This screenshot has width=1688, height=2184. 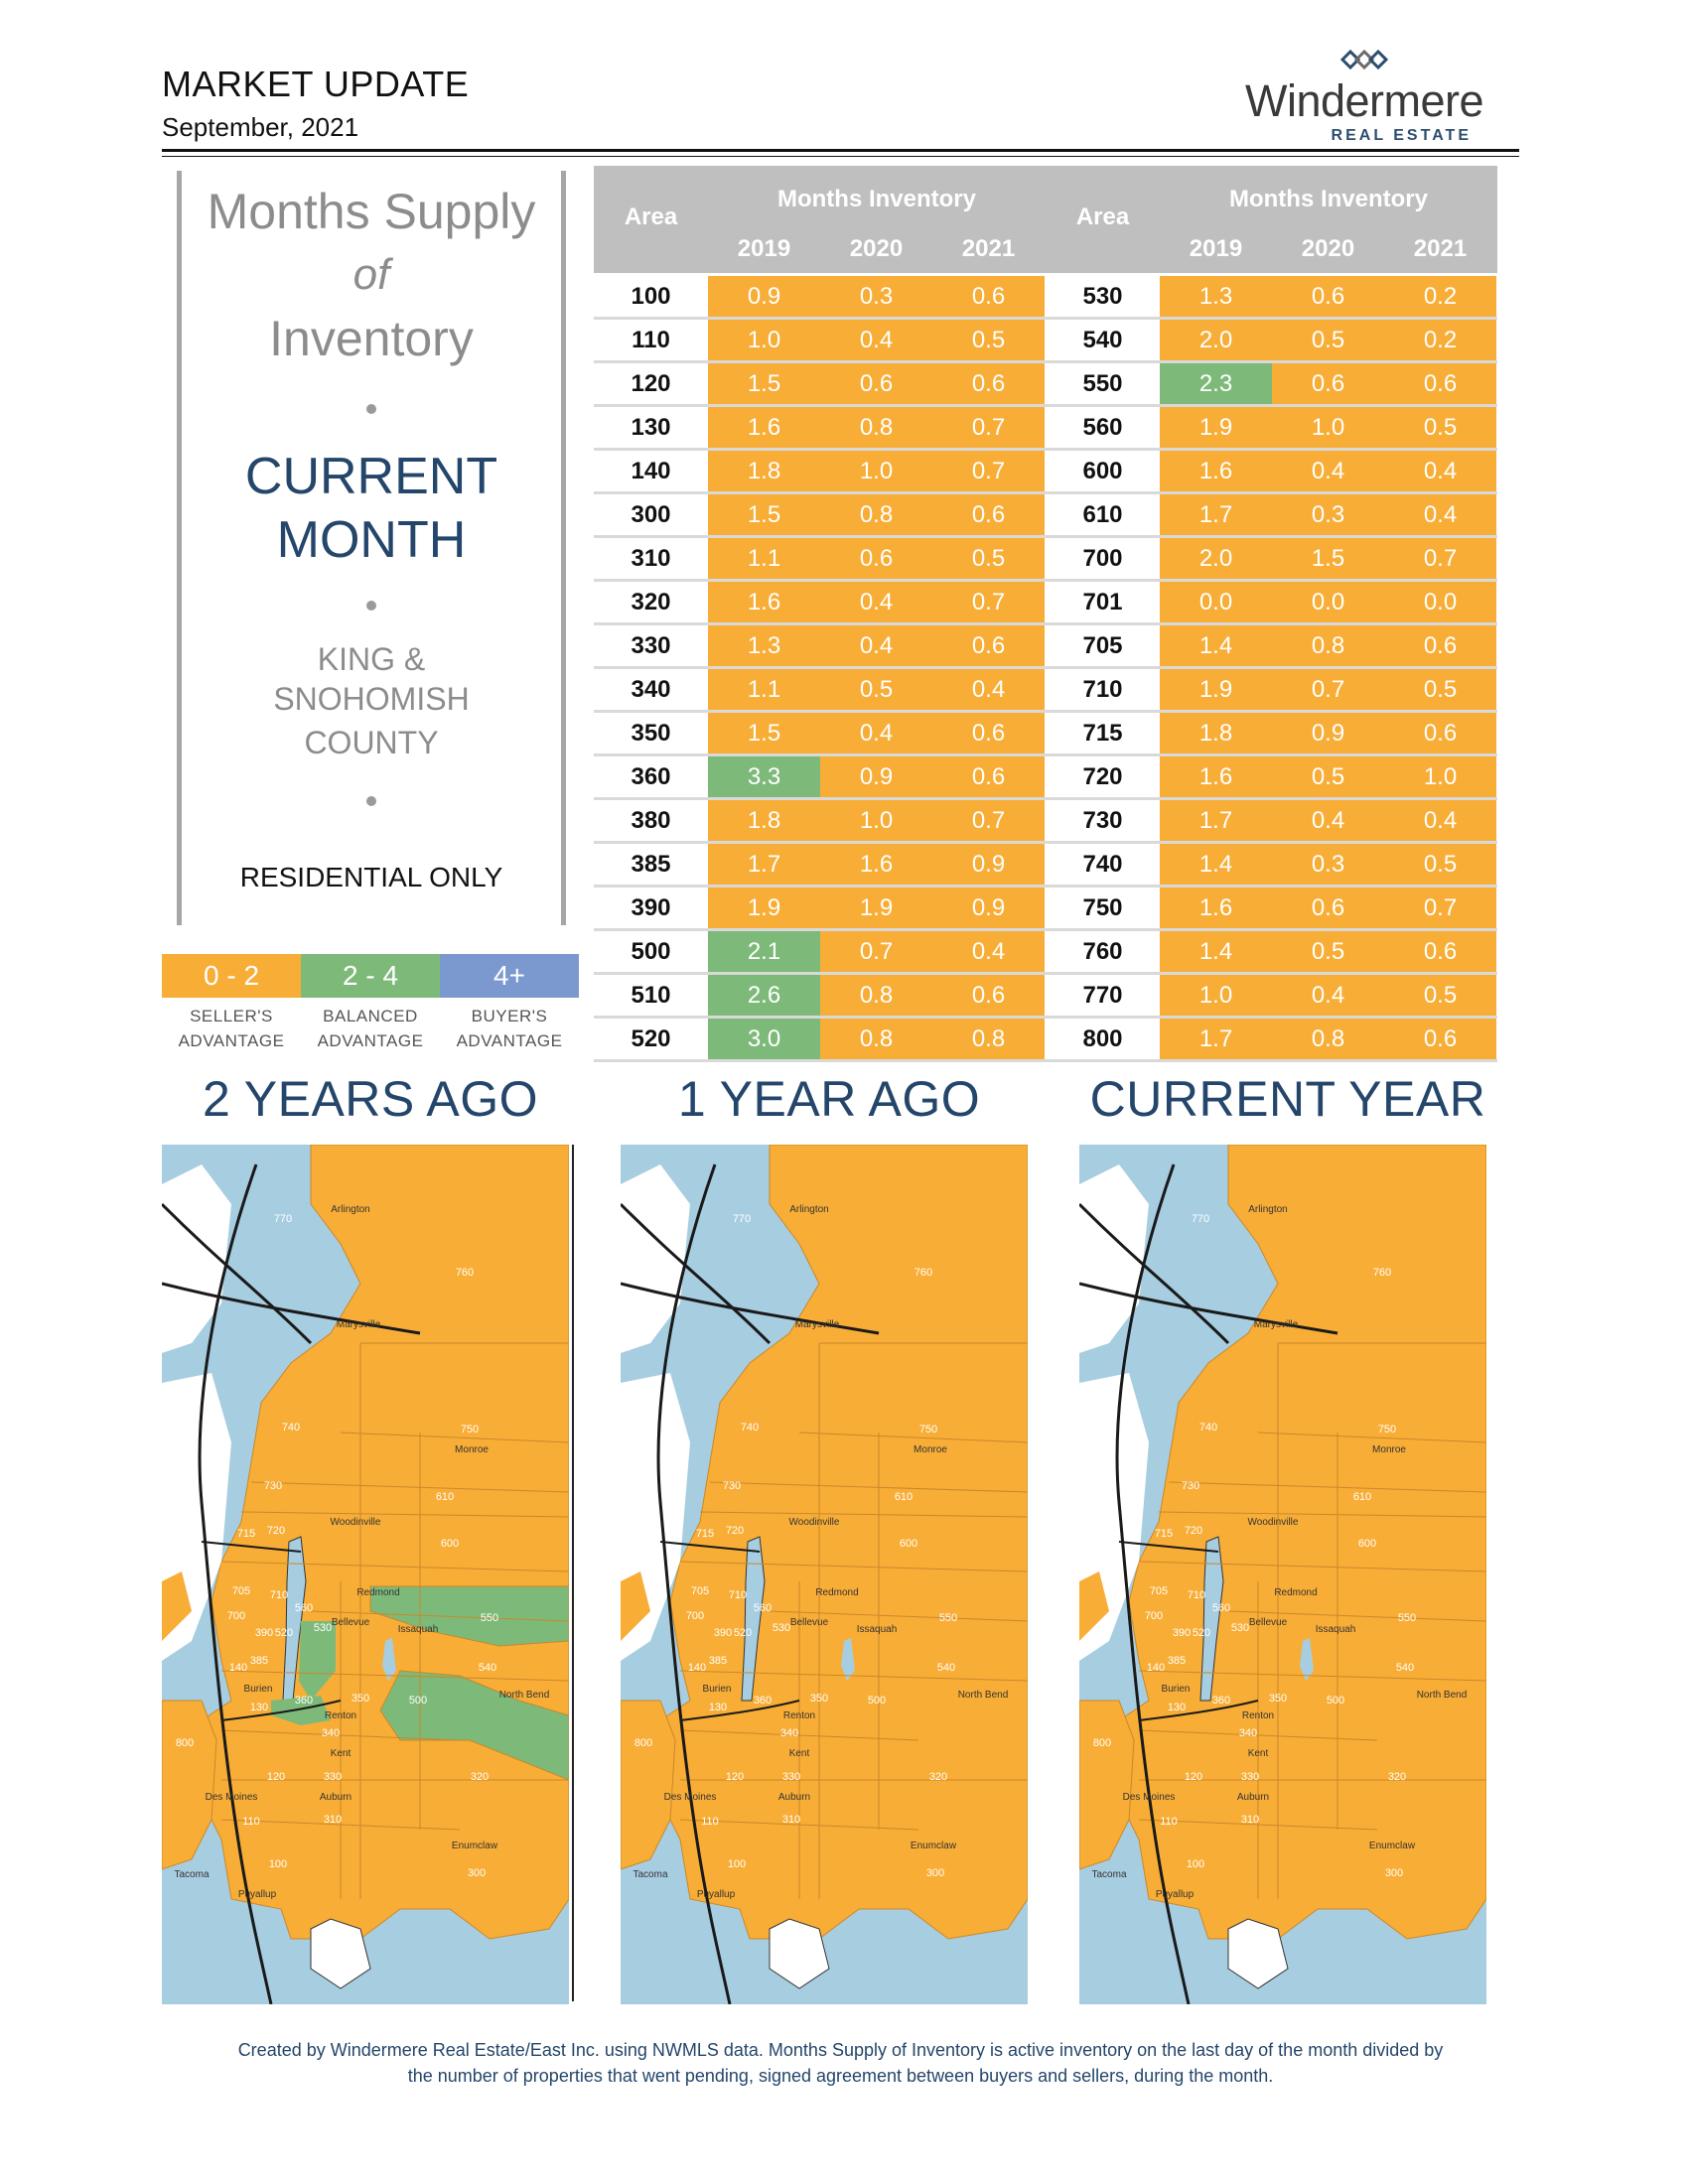 What do you see at coordinates (946, 1668) in the screenshot?
I see `area-label-540: 540` at bounding box center [946, 1668].